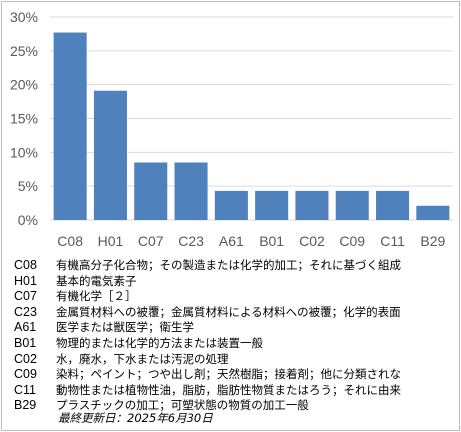 The height and width of the screenshot is (432, 461). What do you see at coordinates (151, 241) in the screenshot?
I see `x-tick-label: C07` at bounding box center [151, 241].